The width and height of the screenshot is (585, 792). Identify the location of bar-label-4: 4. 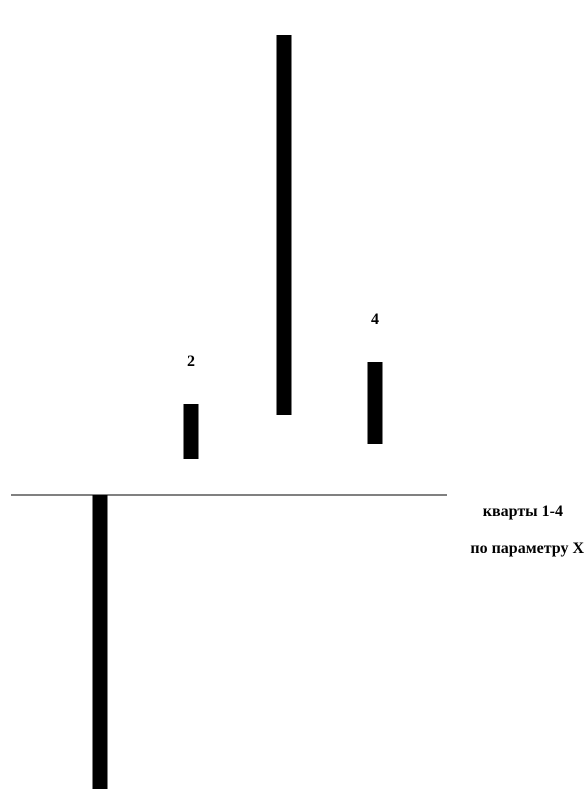
(375, 319).